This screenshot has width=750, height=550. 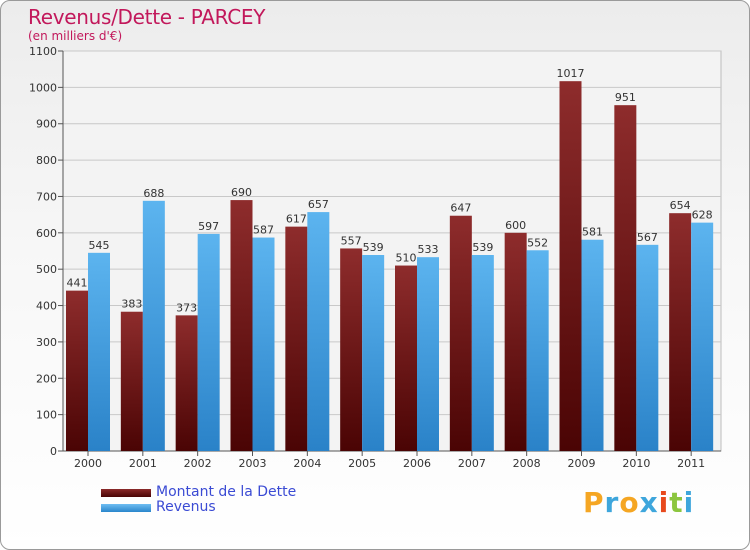 What do you see at coordinates (676, 502) in the screenshot?
I see `logo-letter: t` at bounding box center [676, 502].